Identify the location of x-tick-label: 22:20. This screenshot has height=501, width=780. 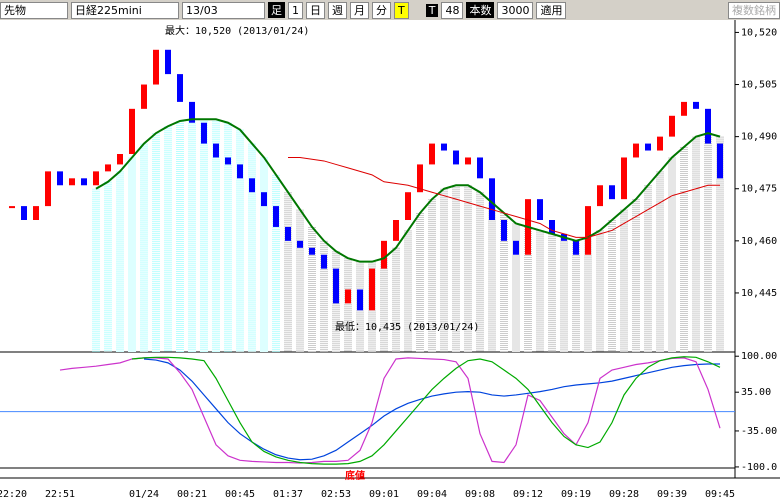
(13, 494).